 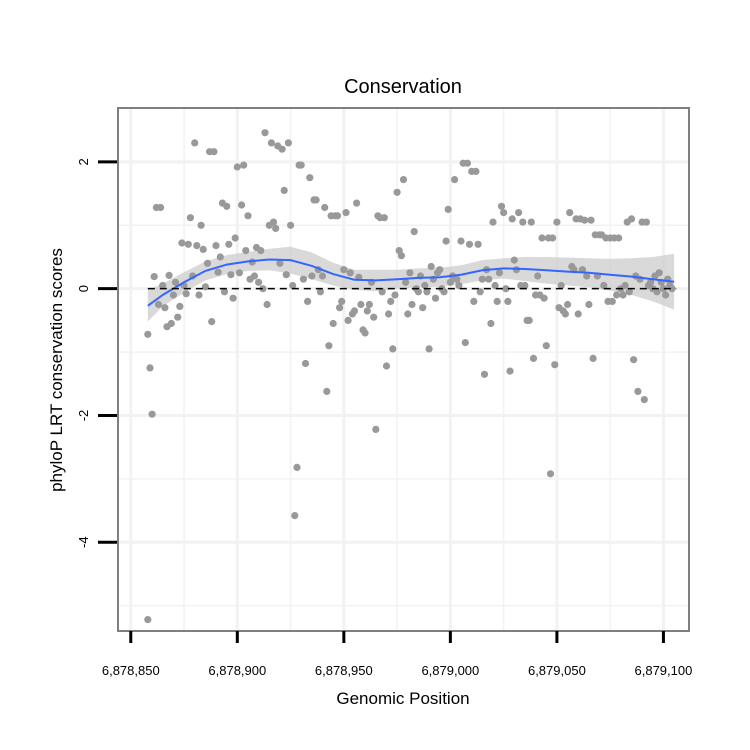 I want to click on x-axis-label: Genomic Position, so click(x=402, y=698).